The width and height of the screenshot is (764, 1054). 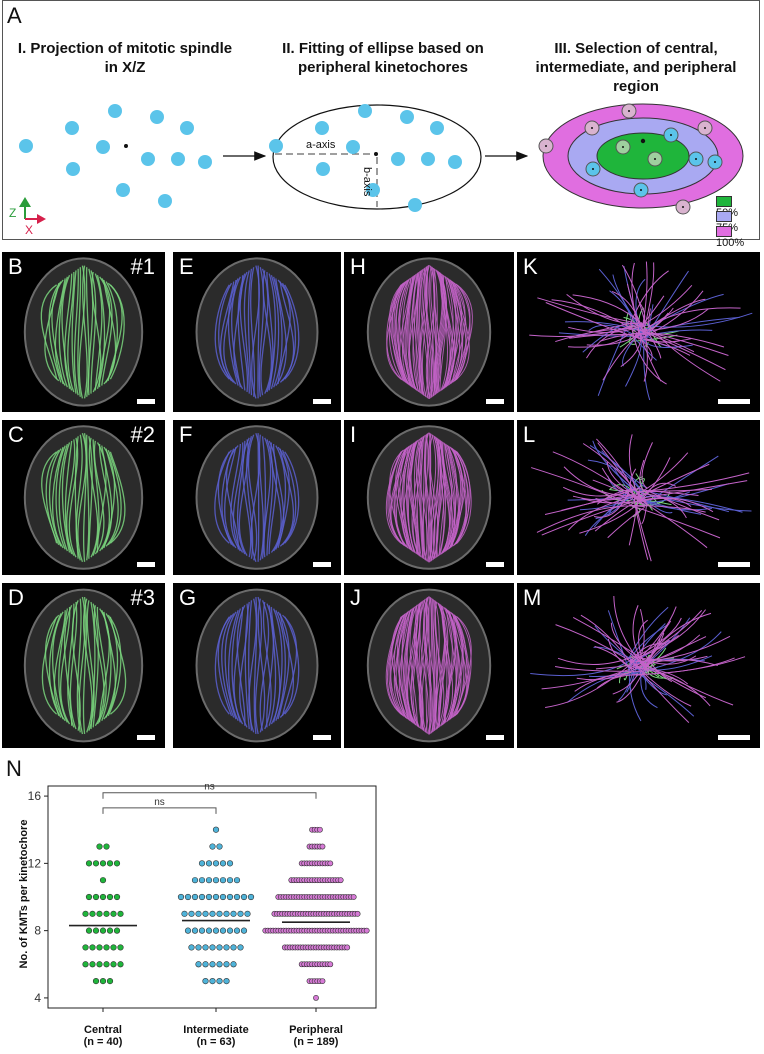 What do you see at coordinates (15, 266) in the screenshot?
I see `tile-label: B` at bounding box center [15, 266].